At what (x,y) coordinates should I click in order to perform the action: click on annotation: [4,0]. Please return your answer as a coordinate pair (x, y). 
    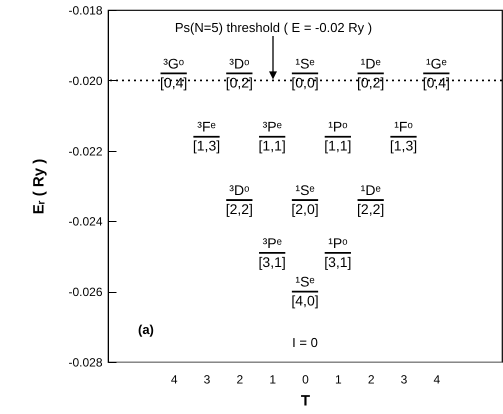
    Looking at the image, I should click on (305, 300).